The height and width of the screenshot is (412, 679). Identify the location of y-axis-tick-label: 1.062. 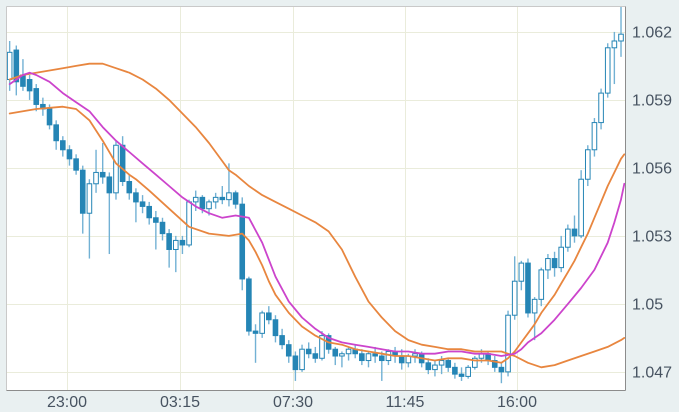
(652, 32).